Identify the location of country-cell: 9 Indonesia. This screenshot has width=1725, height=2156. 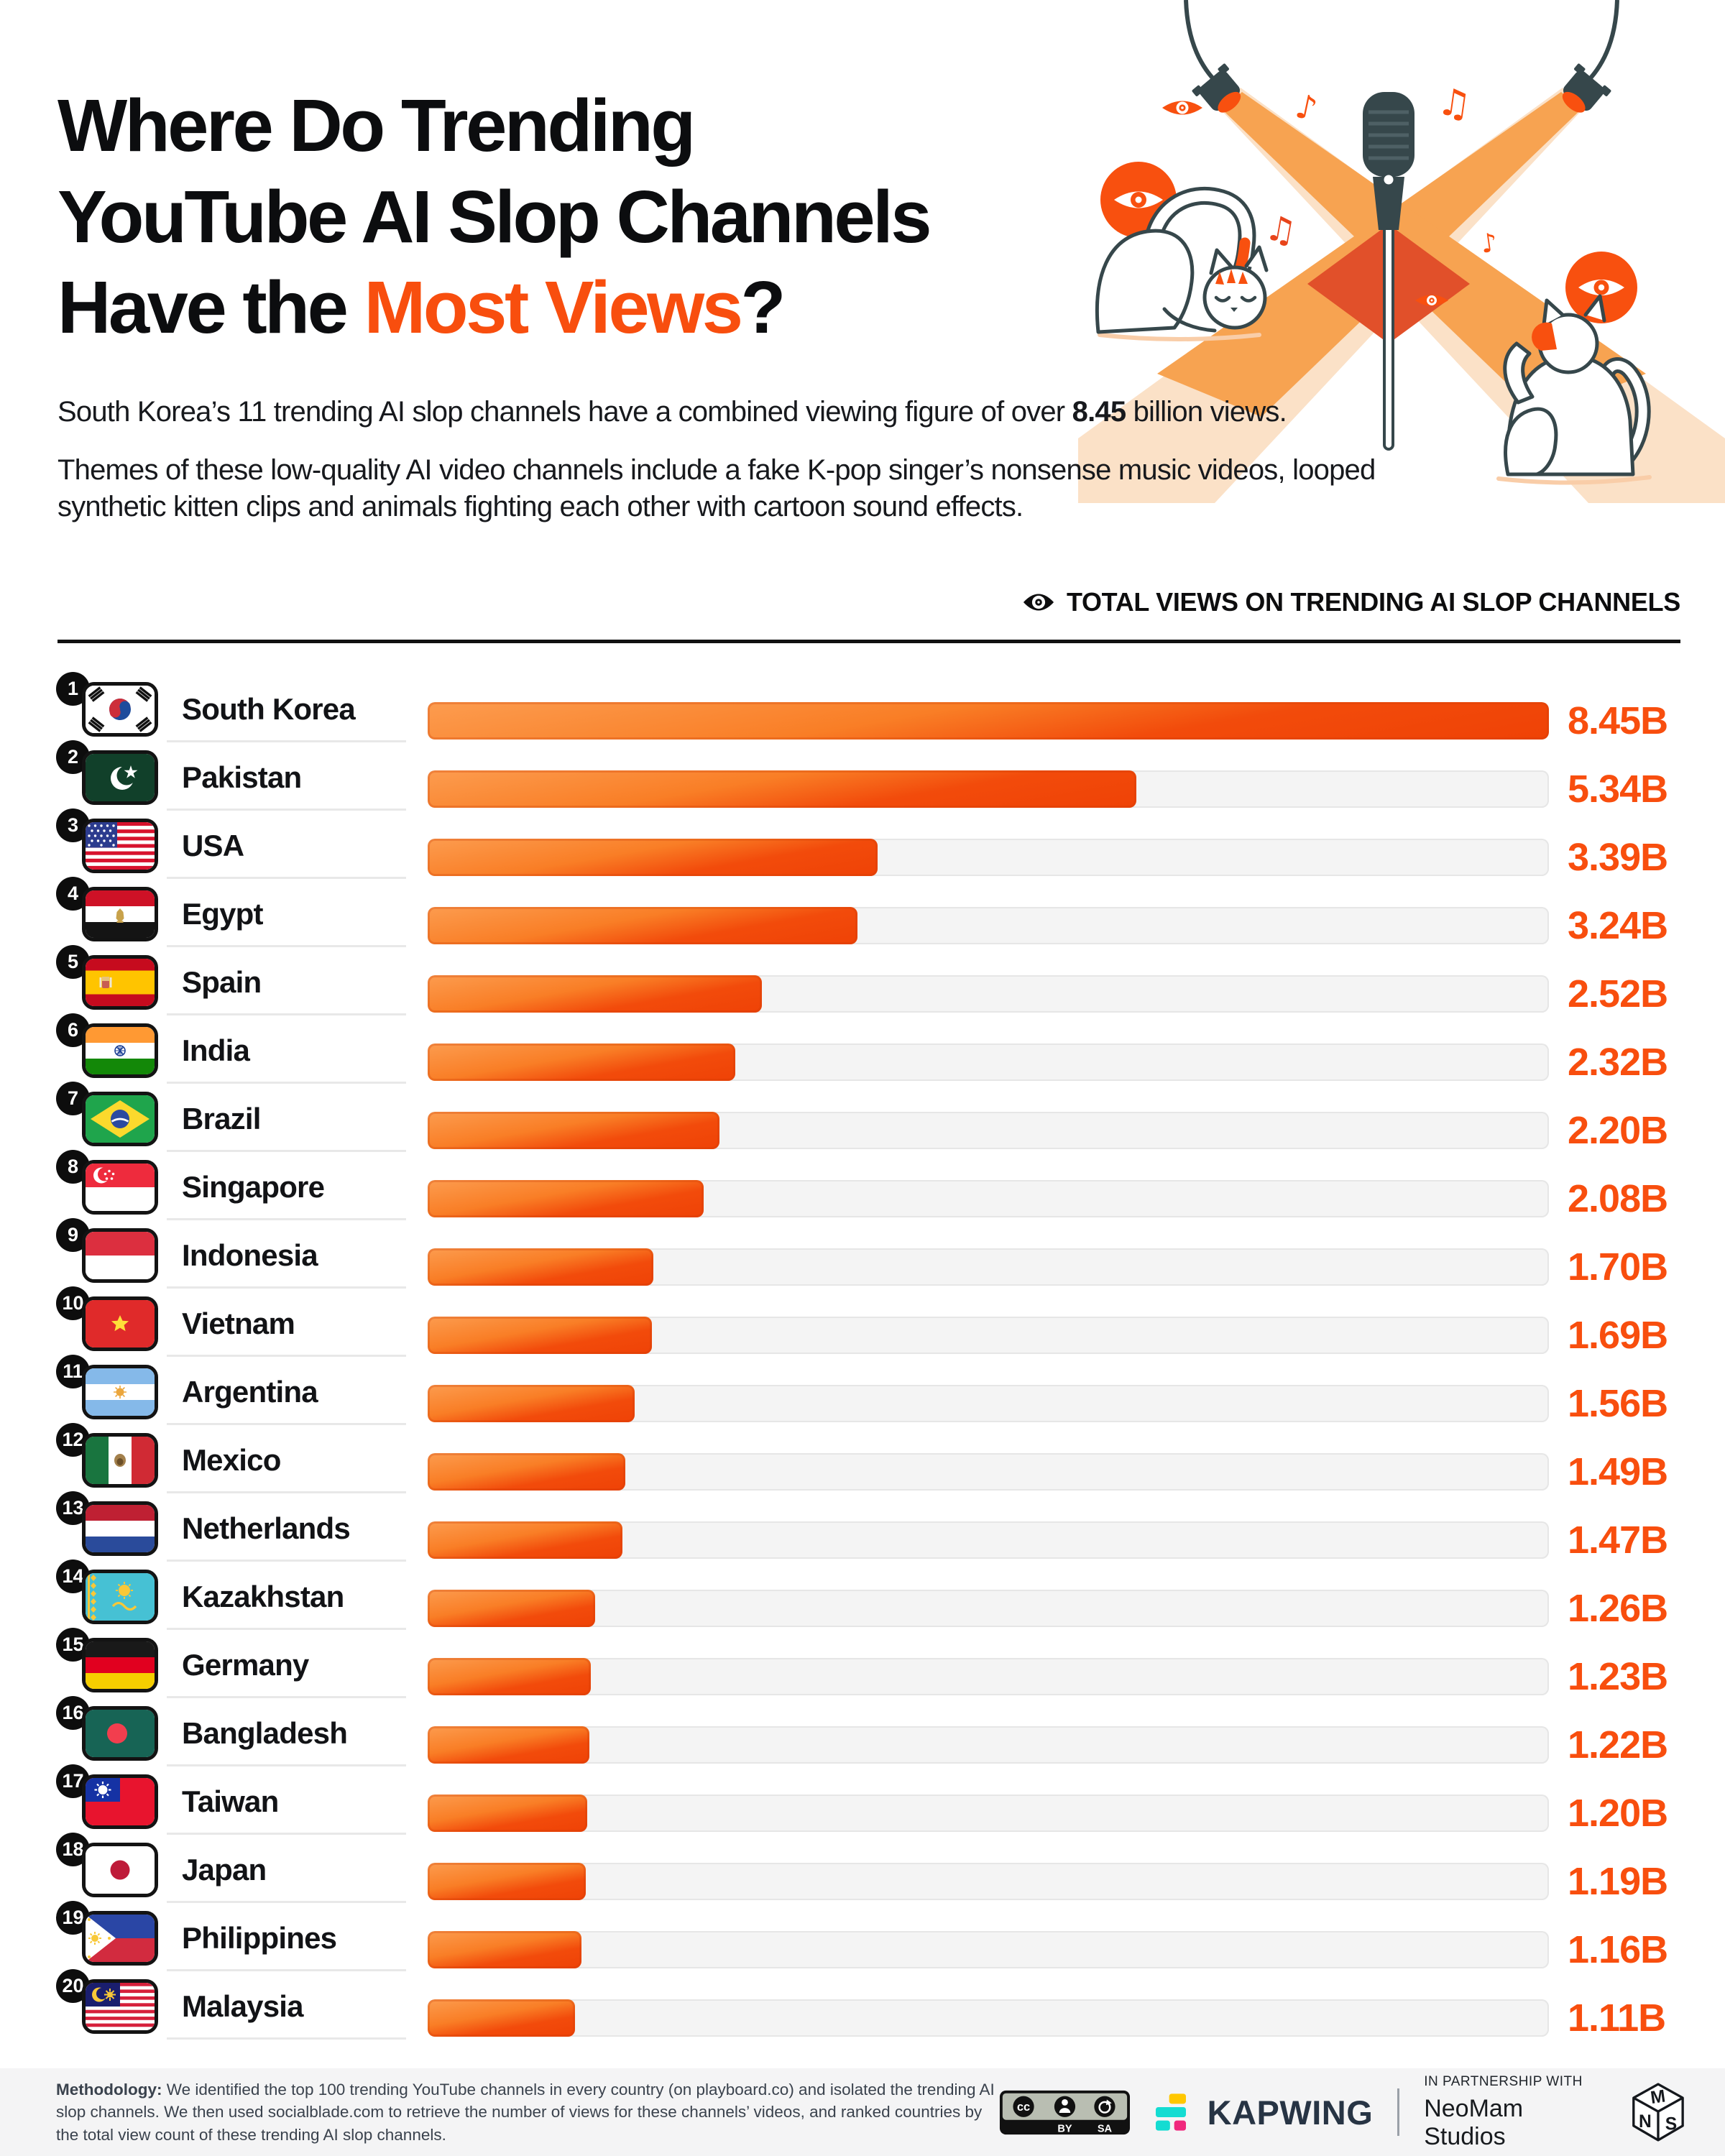
(242, 1253).